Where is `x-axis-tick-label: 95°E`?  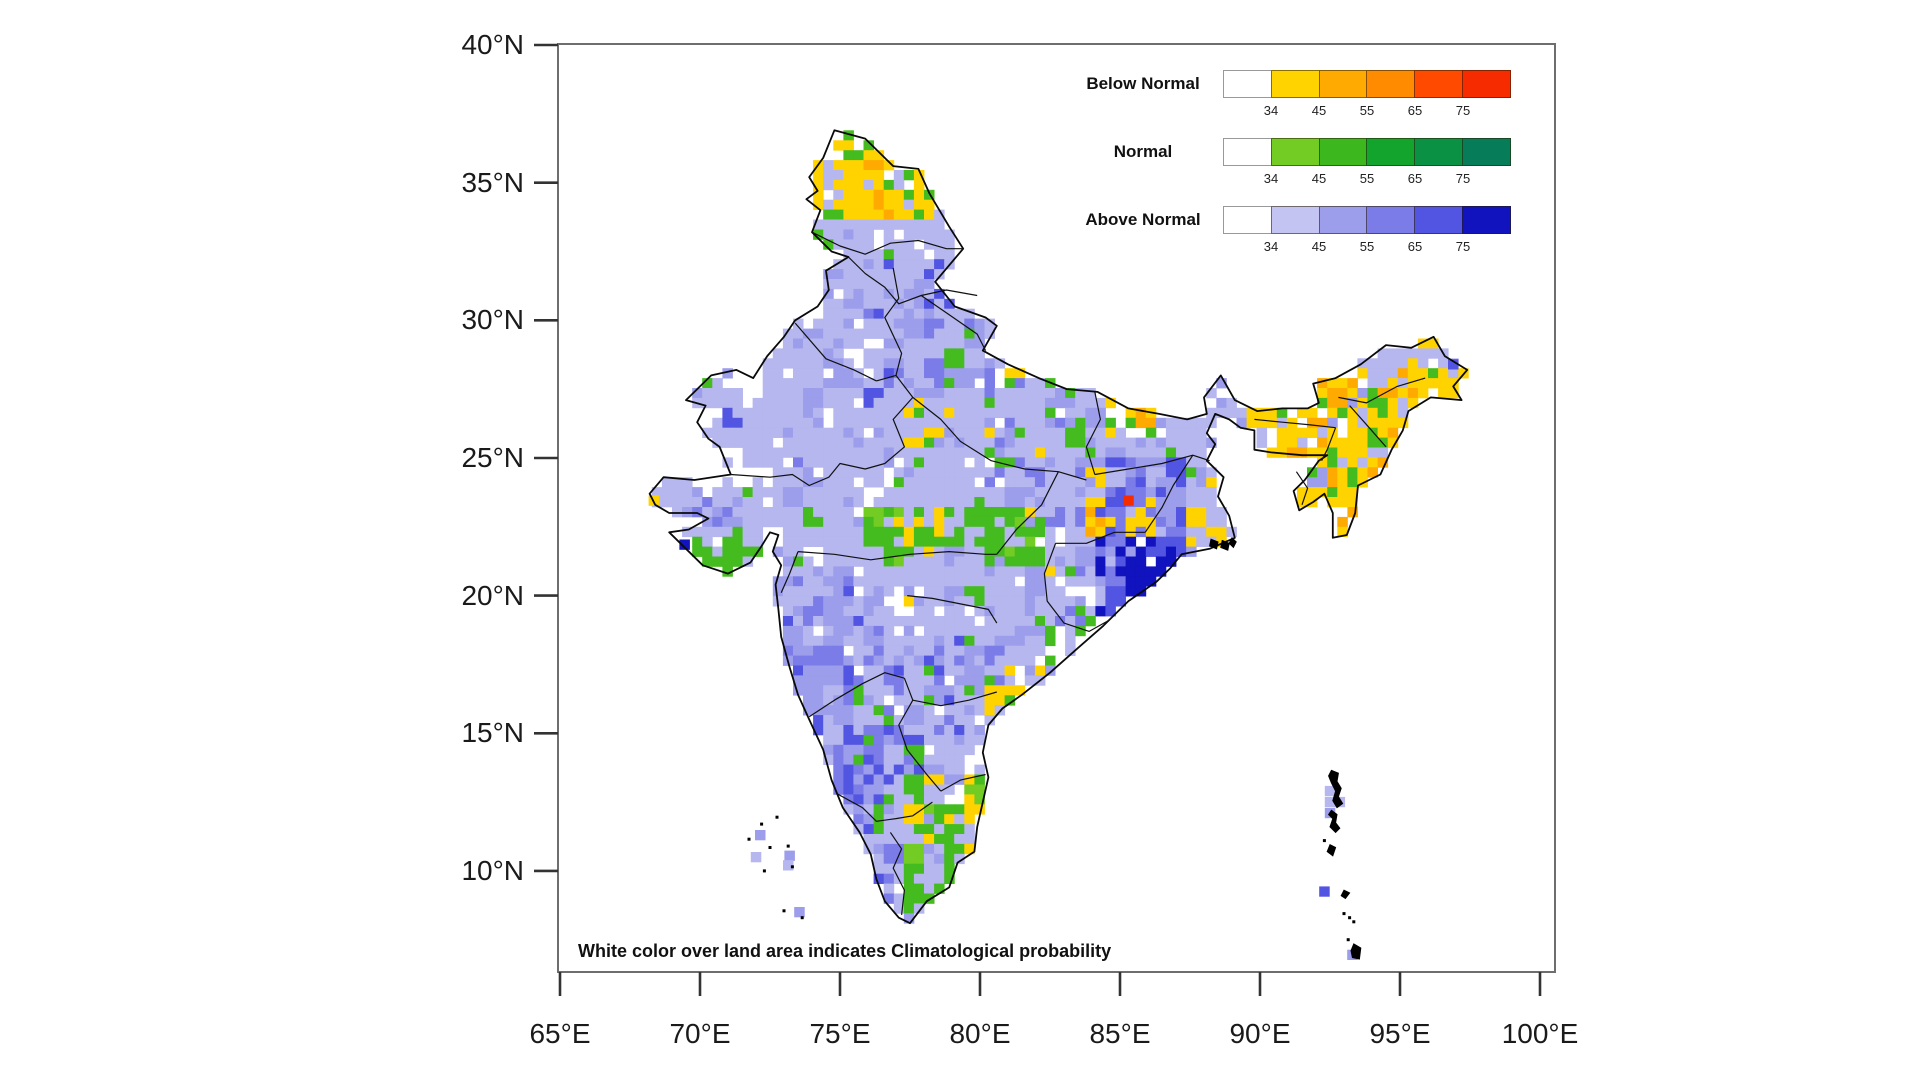 x-axis-tick-label: 95°E is located at coordinates (1400, 1033).